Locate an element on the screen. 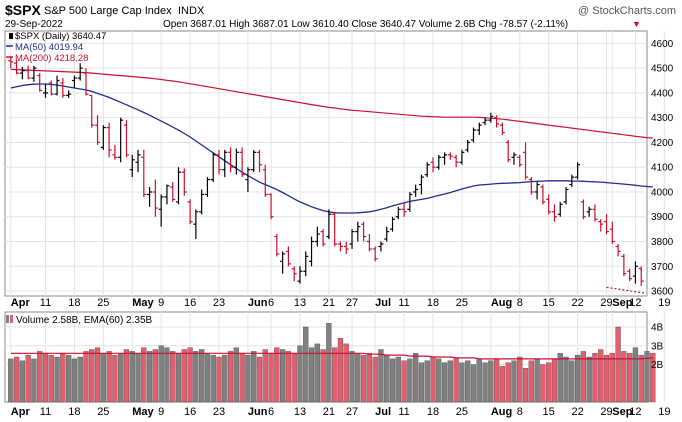  volume-y-tick-label: 4B is located at coordinates (657, 328).